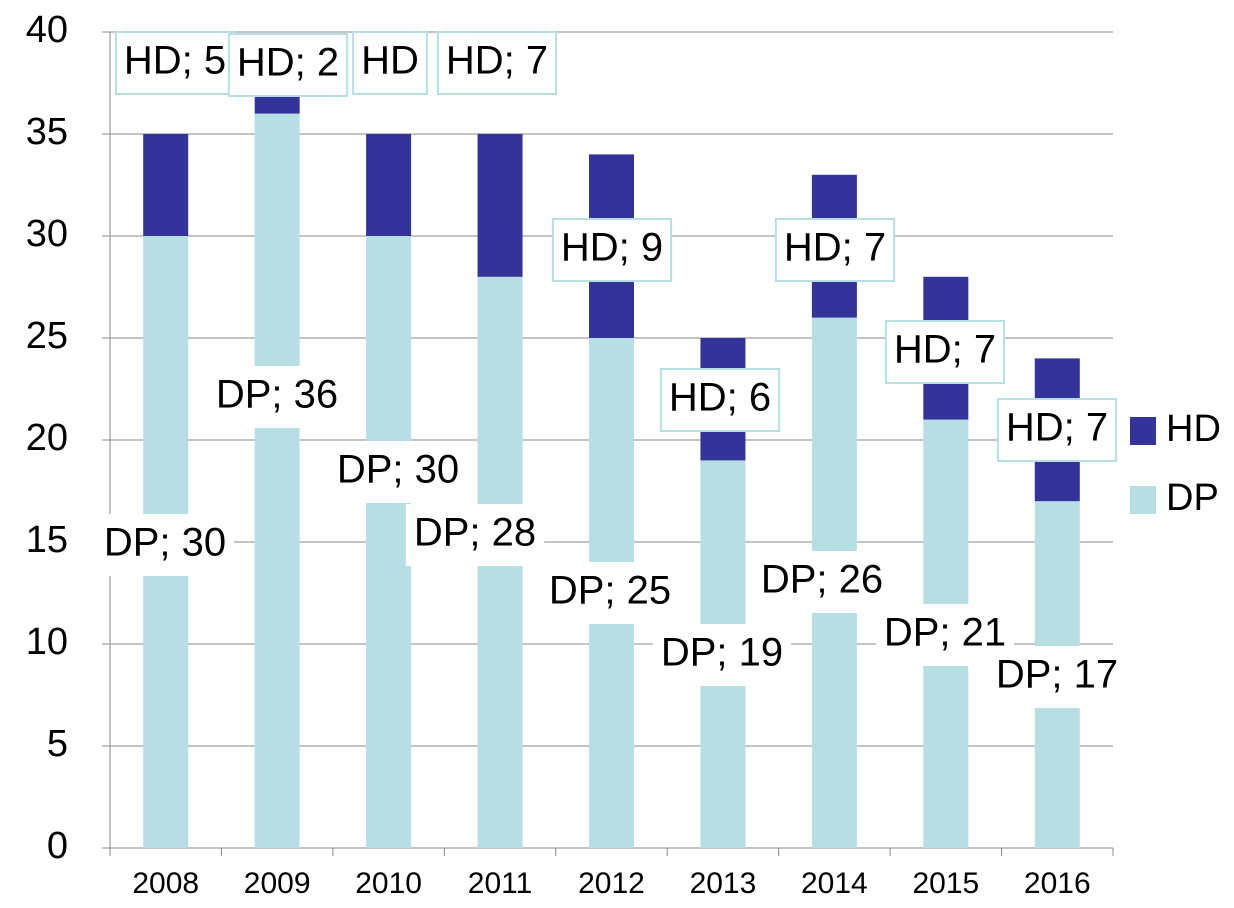  What do you see at coordinates (1057, 883) in the screenshot?
I see `x-tick-label: 2016` at bounding box center [1057, 883].